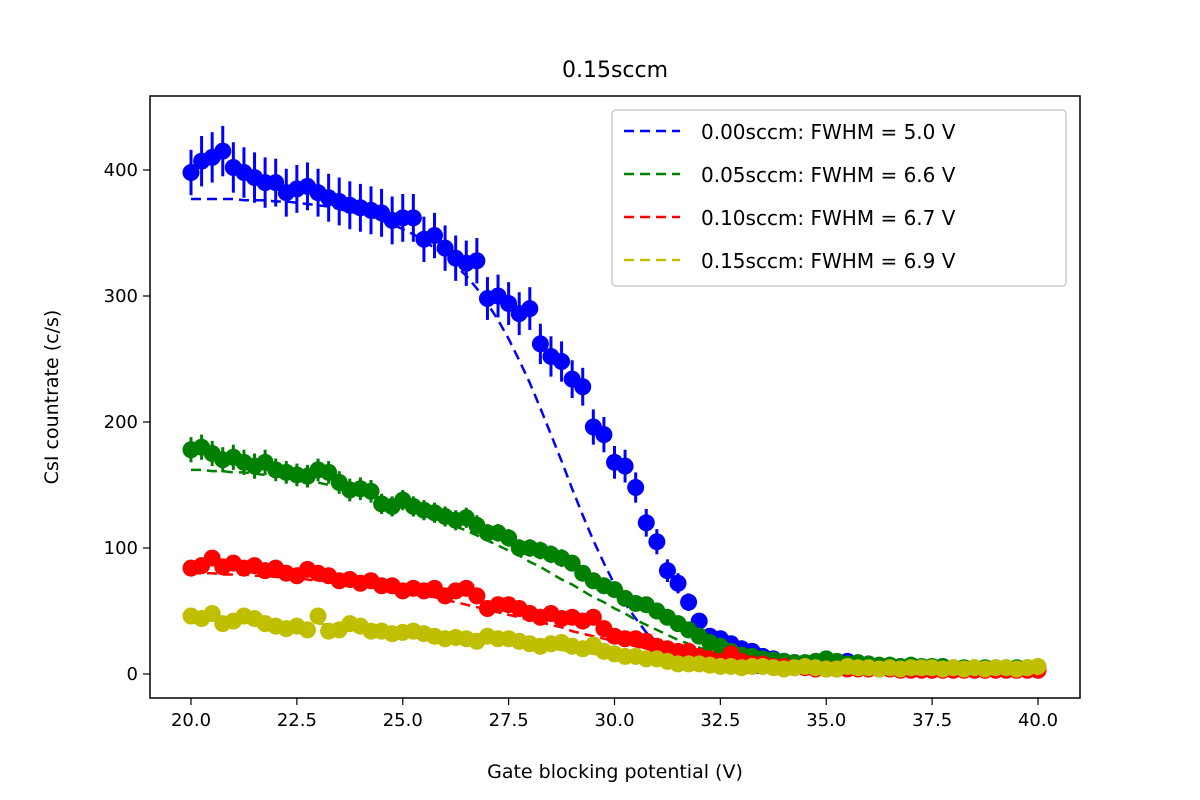 This screenshot has height=800, width=1200. I want to click on legend-label: 0.05sccm: FWHM = 6.6 V, so click(828, 175).